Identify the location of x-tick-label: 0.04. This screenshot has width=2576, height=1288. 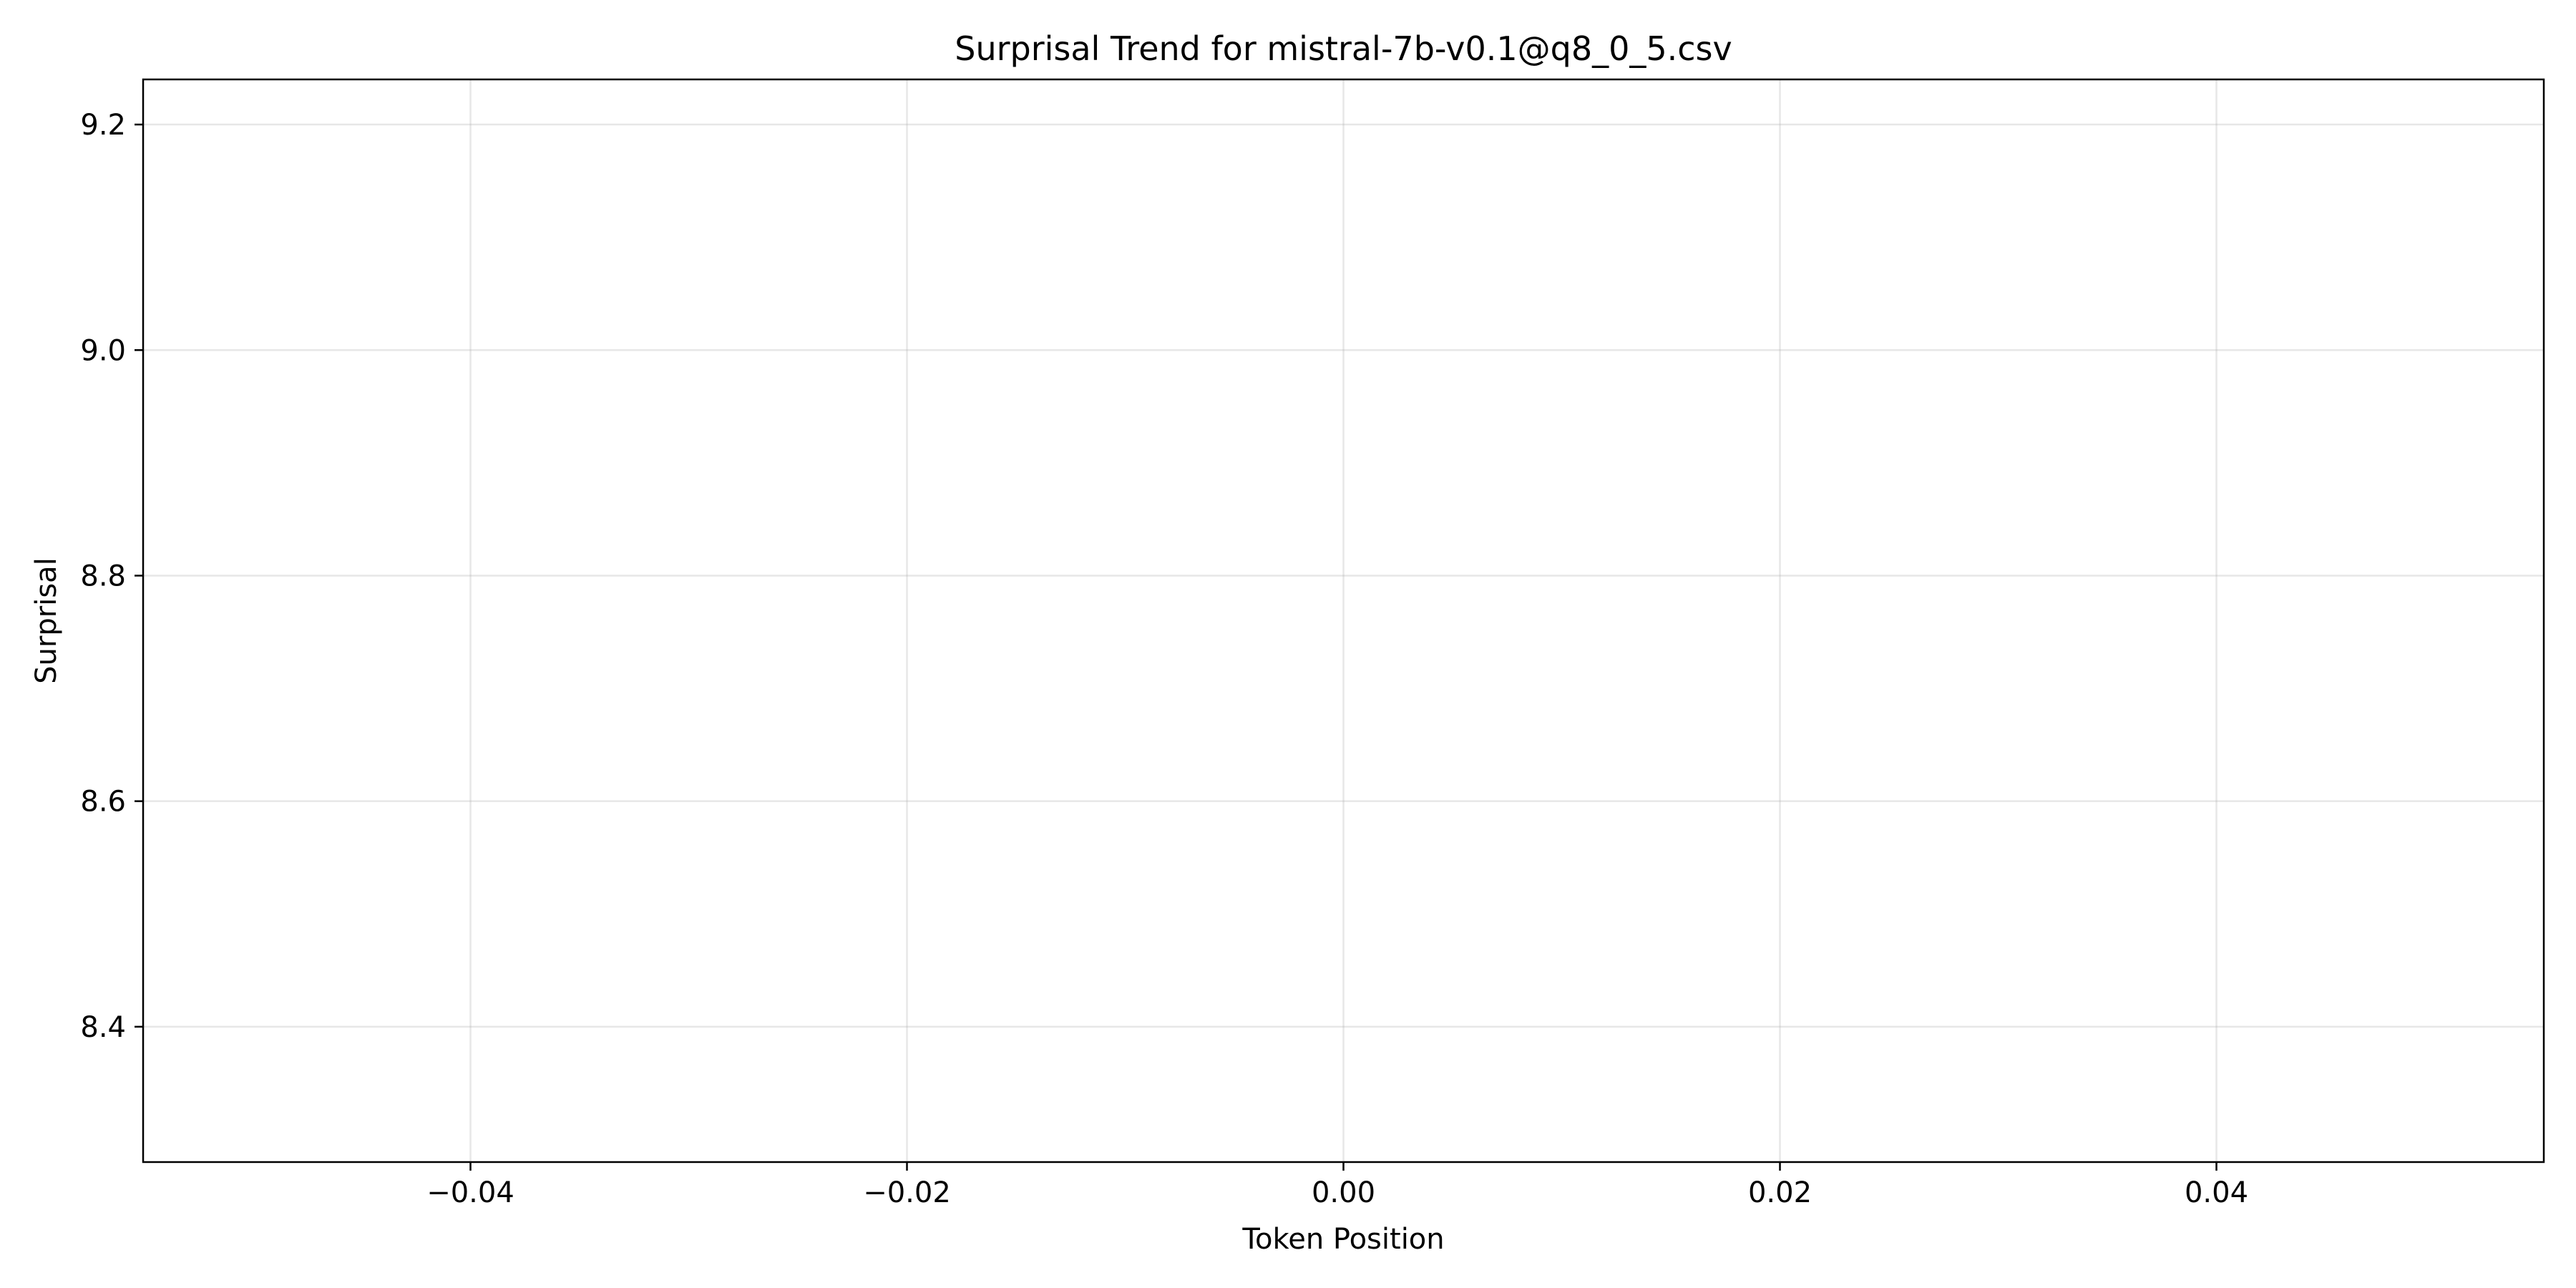
(2216, 1192).